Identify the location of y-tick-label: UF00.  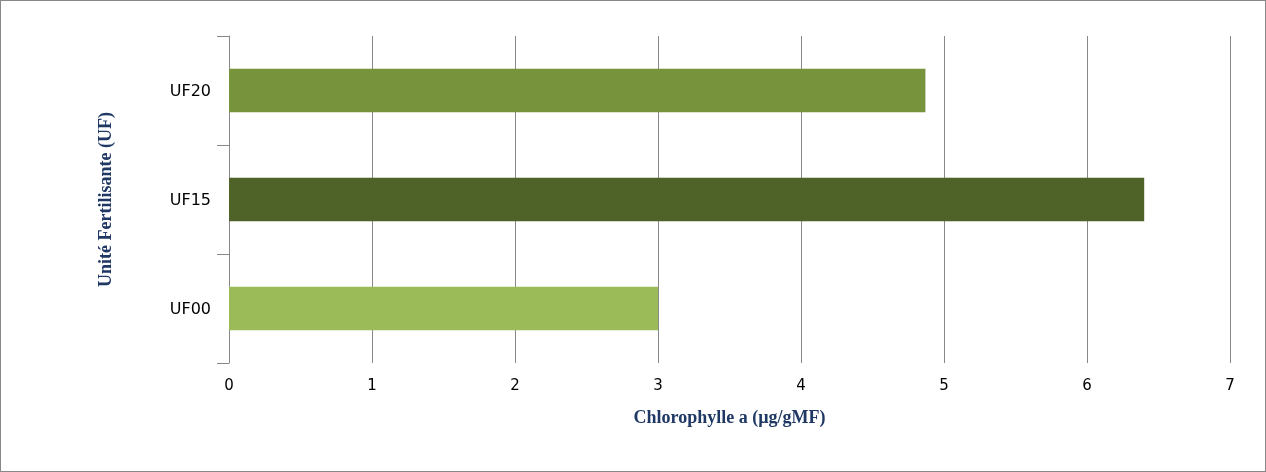
(190, 308).